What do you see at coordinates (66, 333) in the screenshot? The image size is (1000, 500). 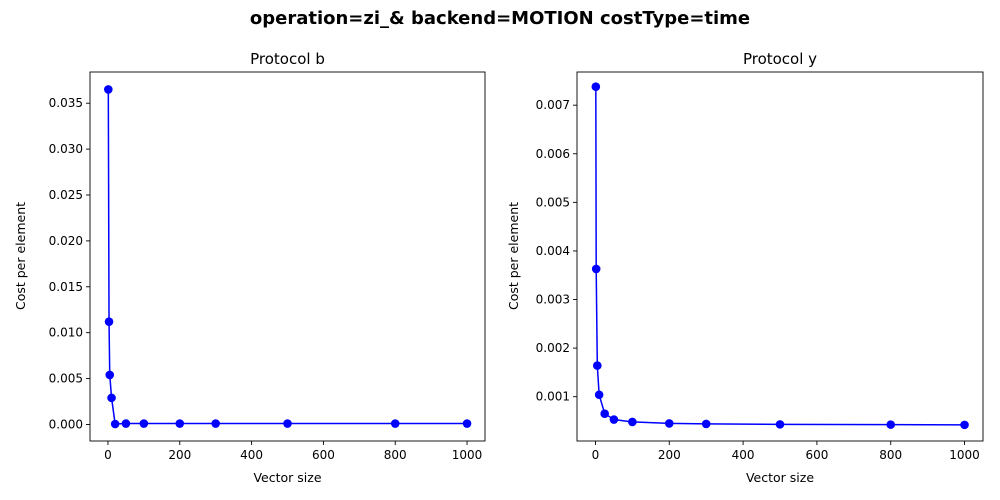 I see `y-tick-label: 0.010` at bounding box center [66, 333].